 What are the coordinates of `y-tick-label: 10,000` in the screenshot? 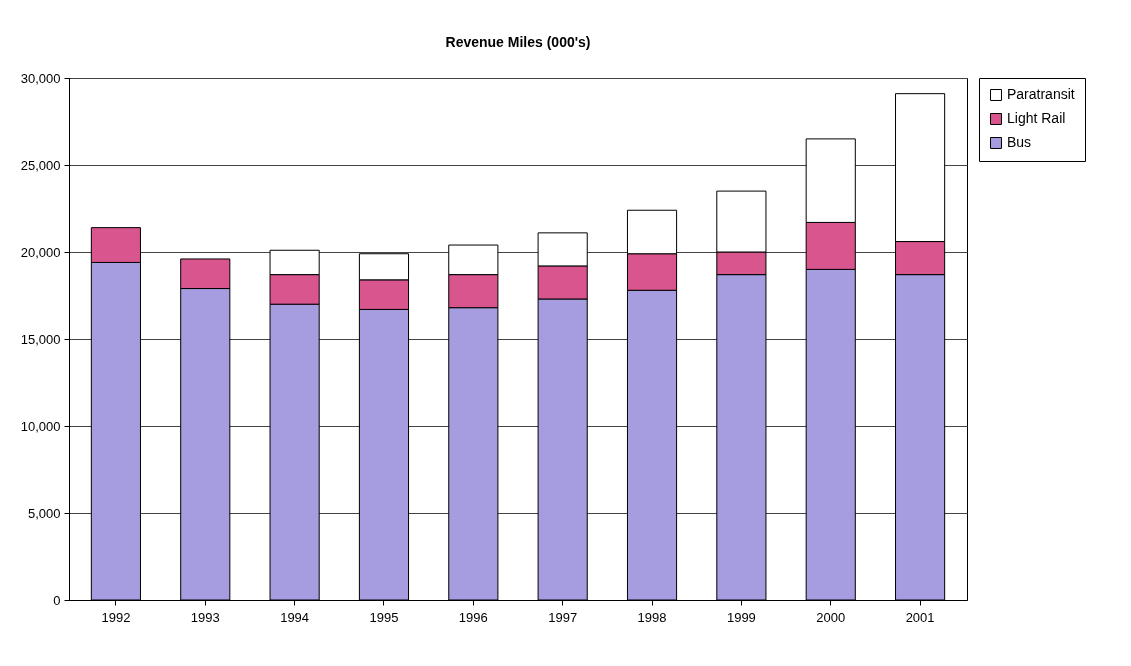 It's located at (40, 426).